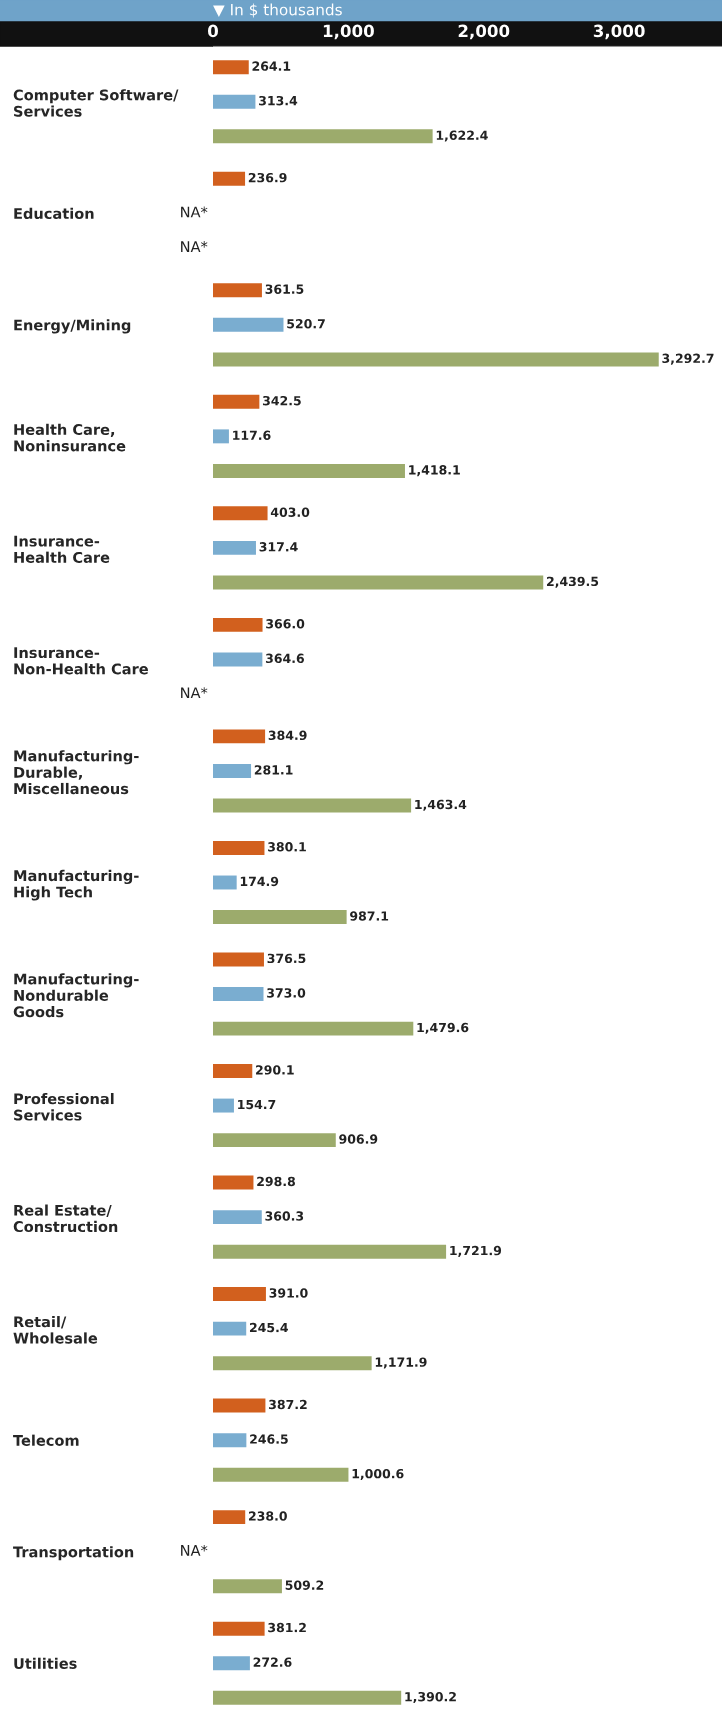 The image size is (722, 1719). Describe the element at coordinates (273, 770) in the screenshot. I see `data-label: 281.1` at that location.